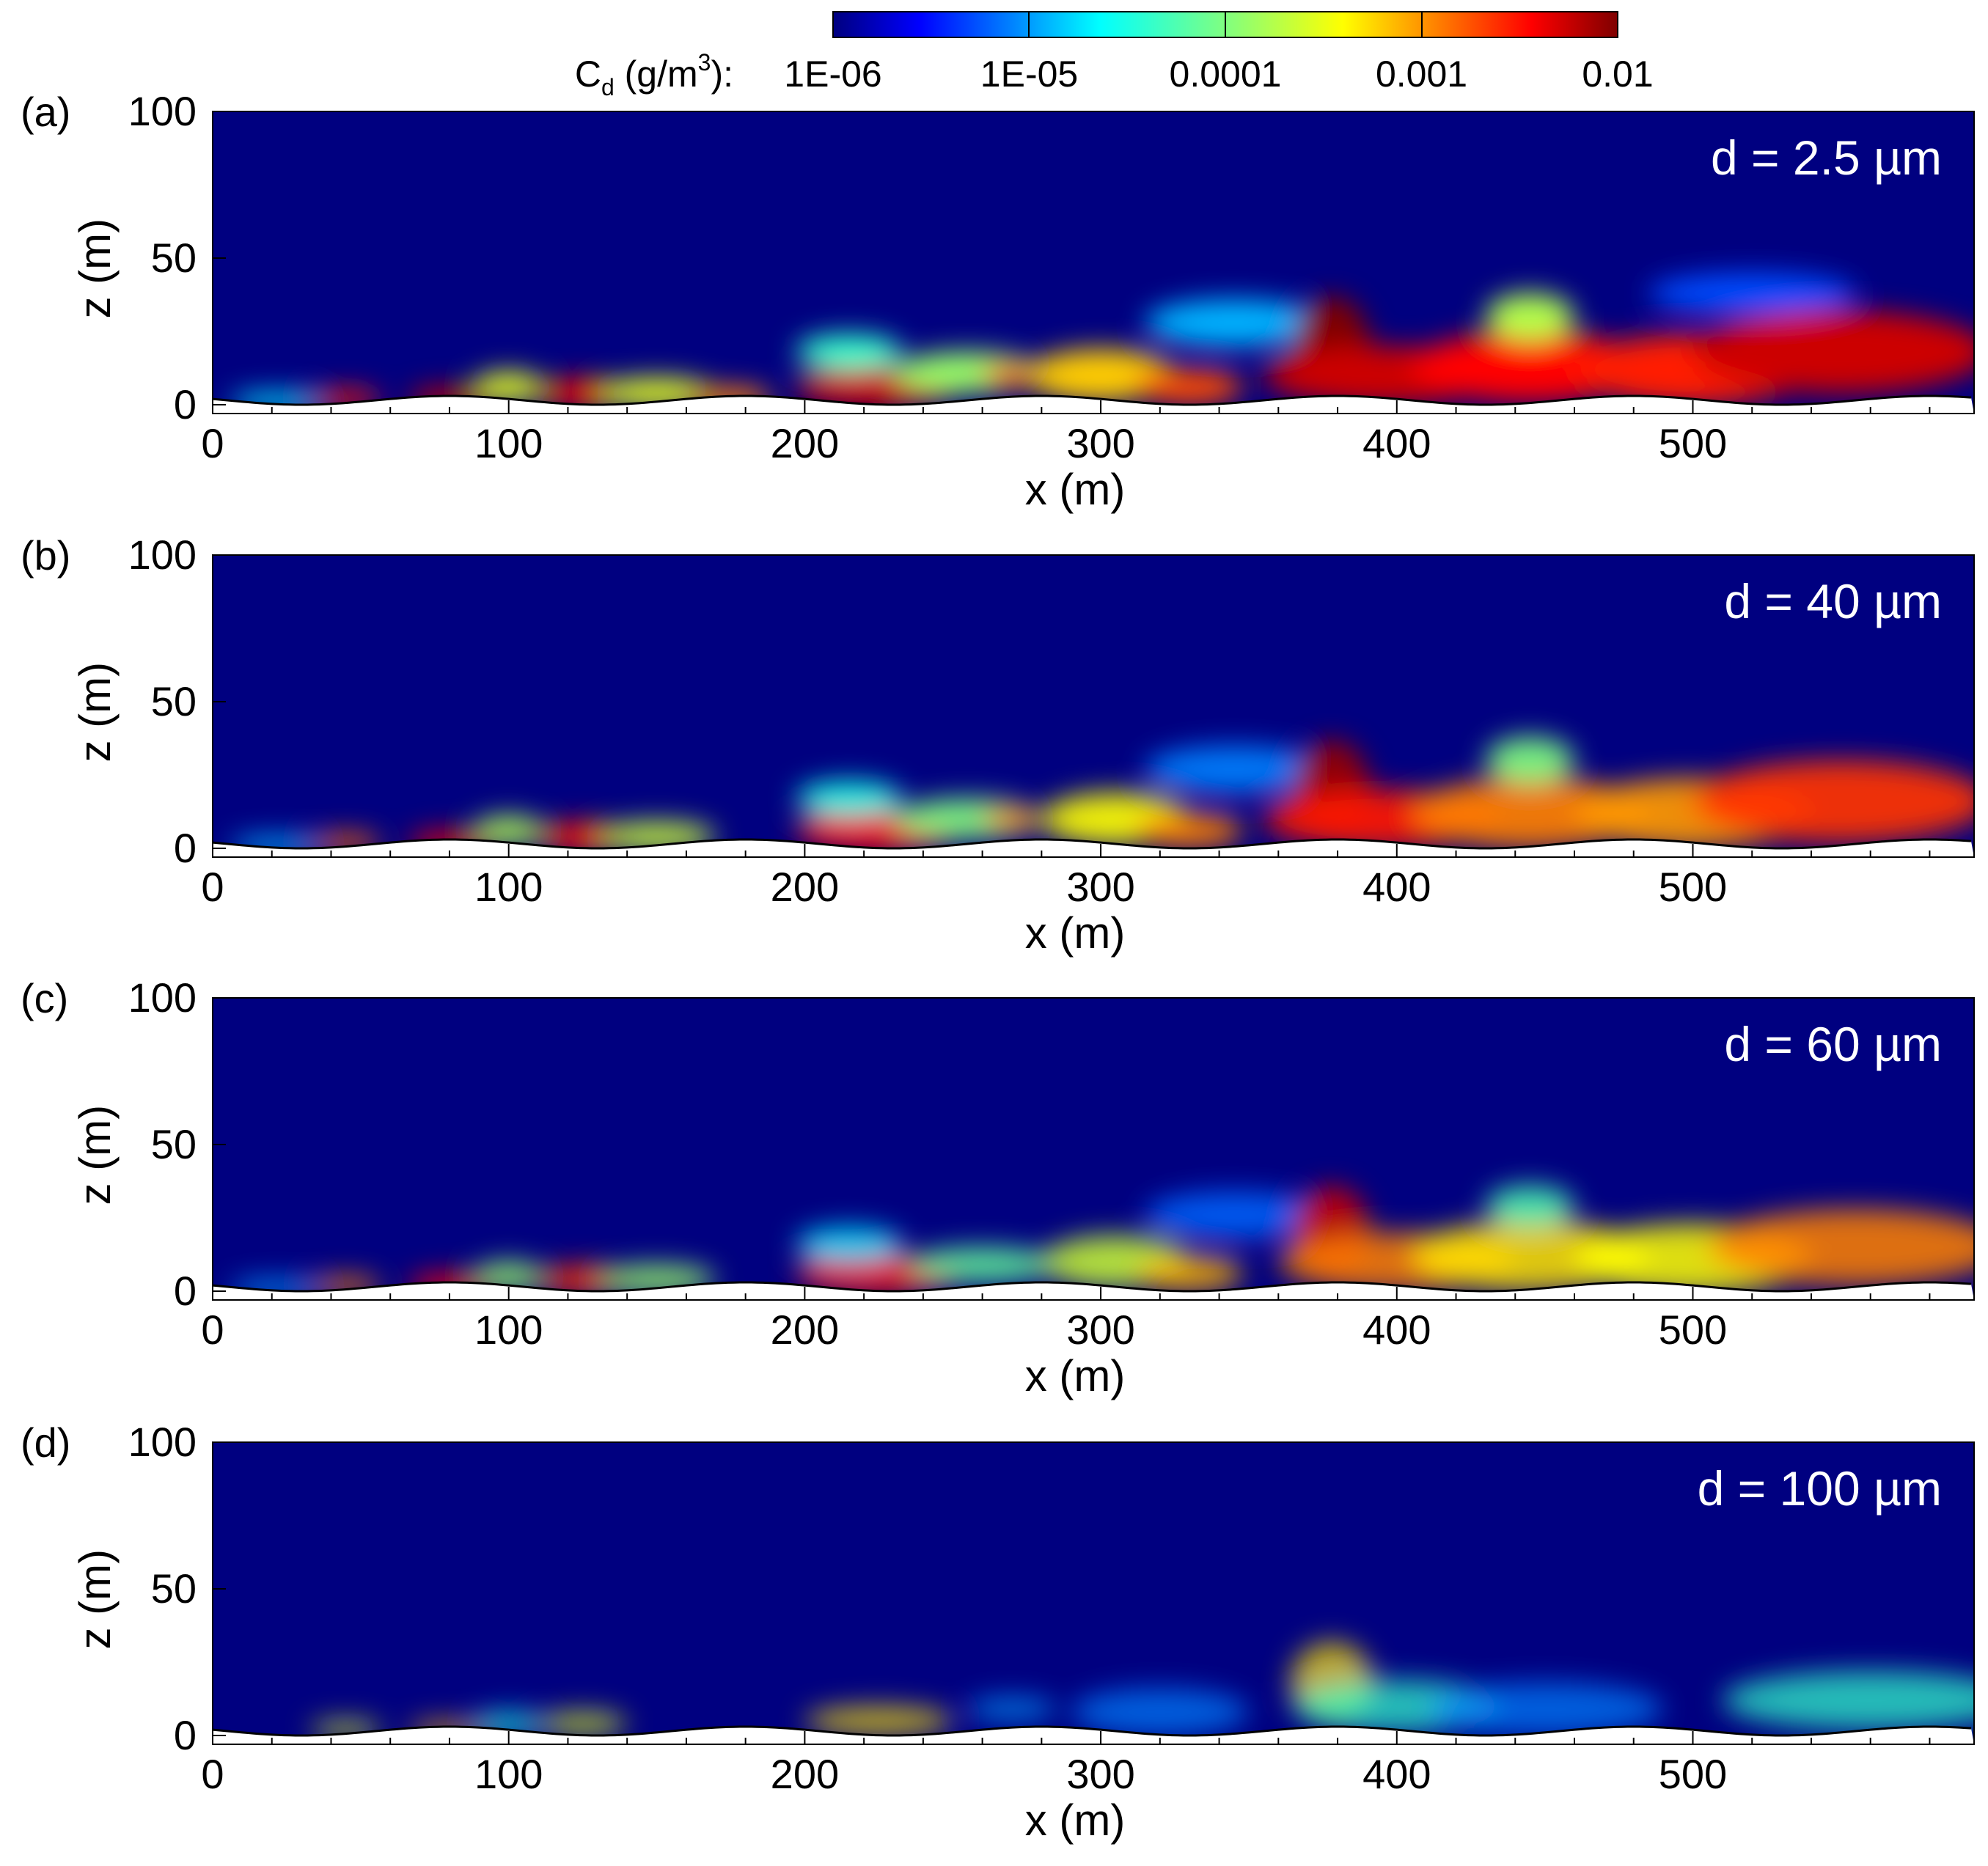 The height and width of the screenshot is (1866, 1988). Describe the element at coordinates (1617, 74) in the screenshot. I see `colorbar-tick-label: 0.01` at that location.